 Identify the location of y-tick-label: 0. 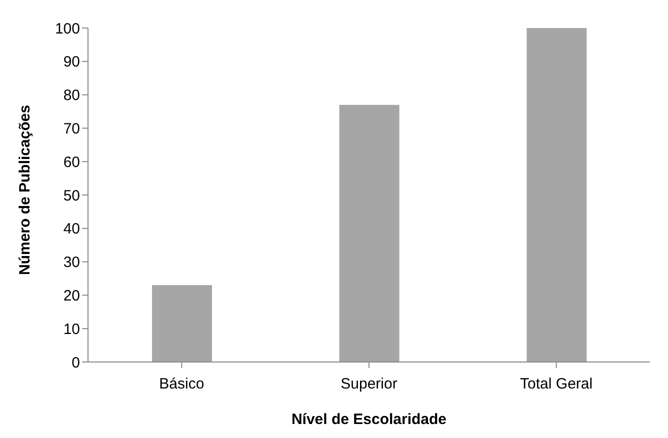
(76, 363).